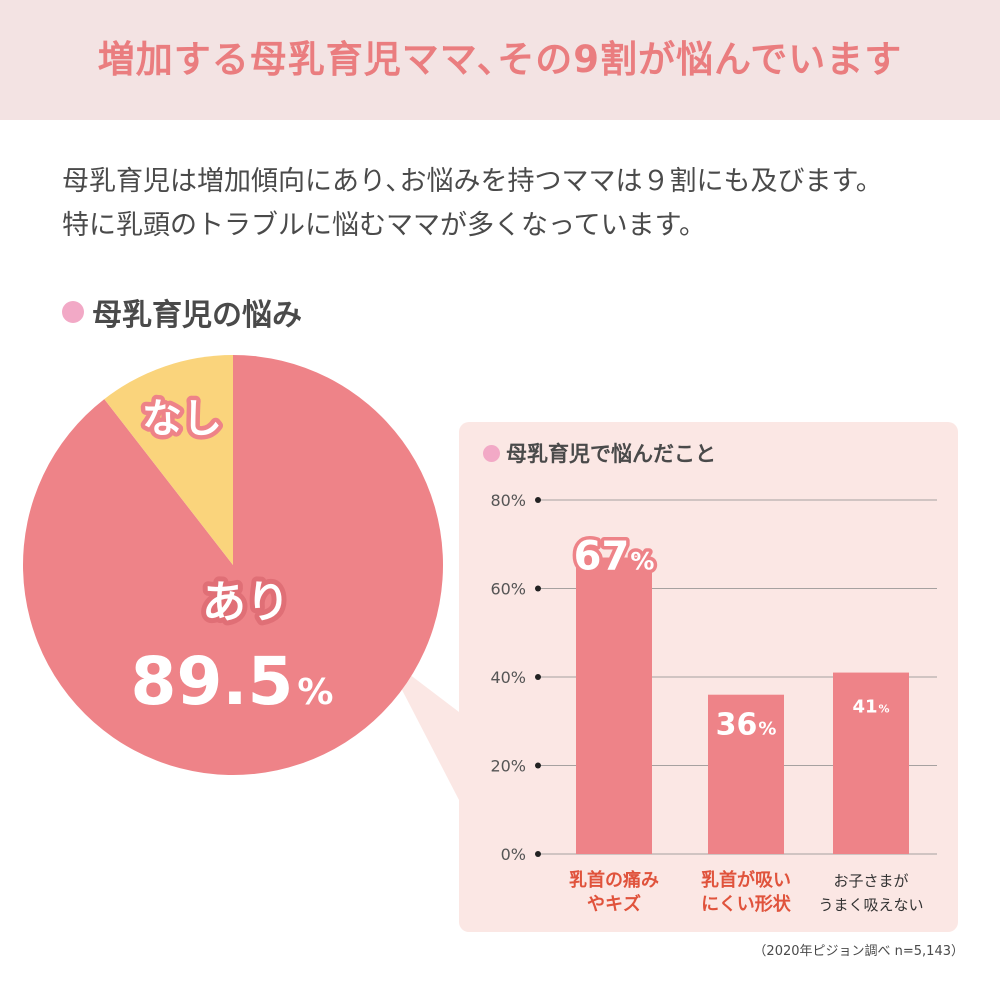 The width and height of the screenshot is (1000, 1000). Describe the element at coordinates (508, 677) in the screenshot. I see `y-tick-label: 40%` at that location.